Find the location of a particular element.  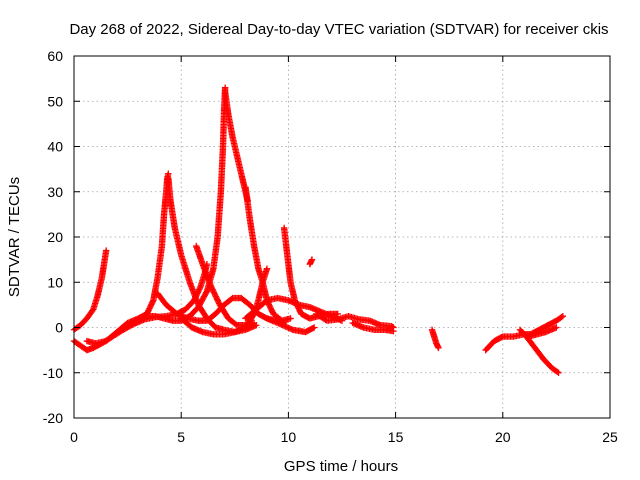

y-tick-label: 40 is located at coordinates (55, 147).